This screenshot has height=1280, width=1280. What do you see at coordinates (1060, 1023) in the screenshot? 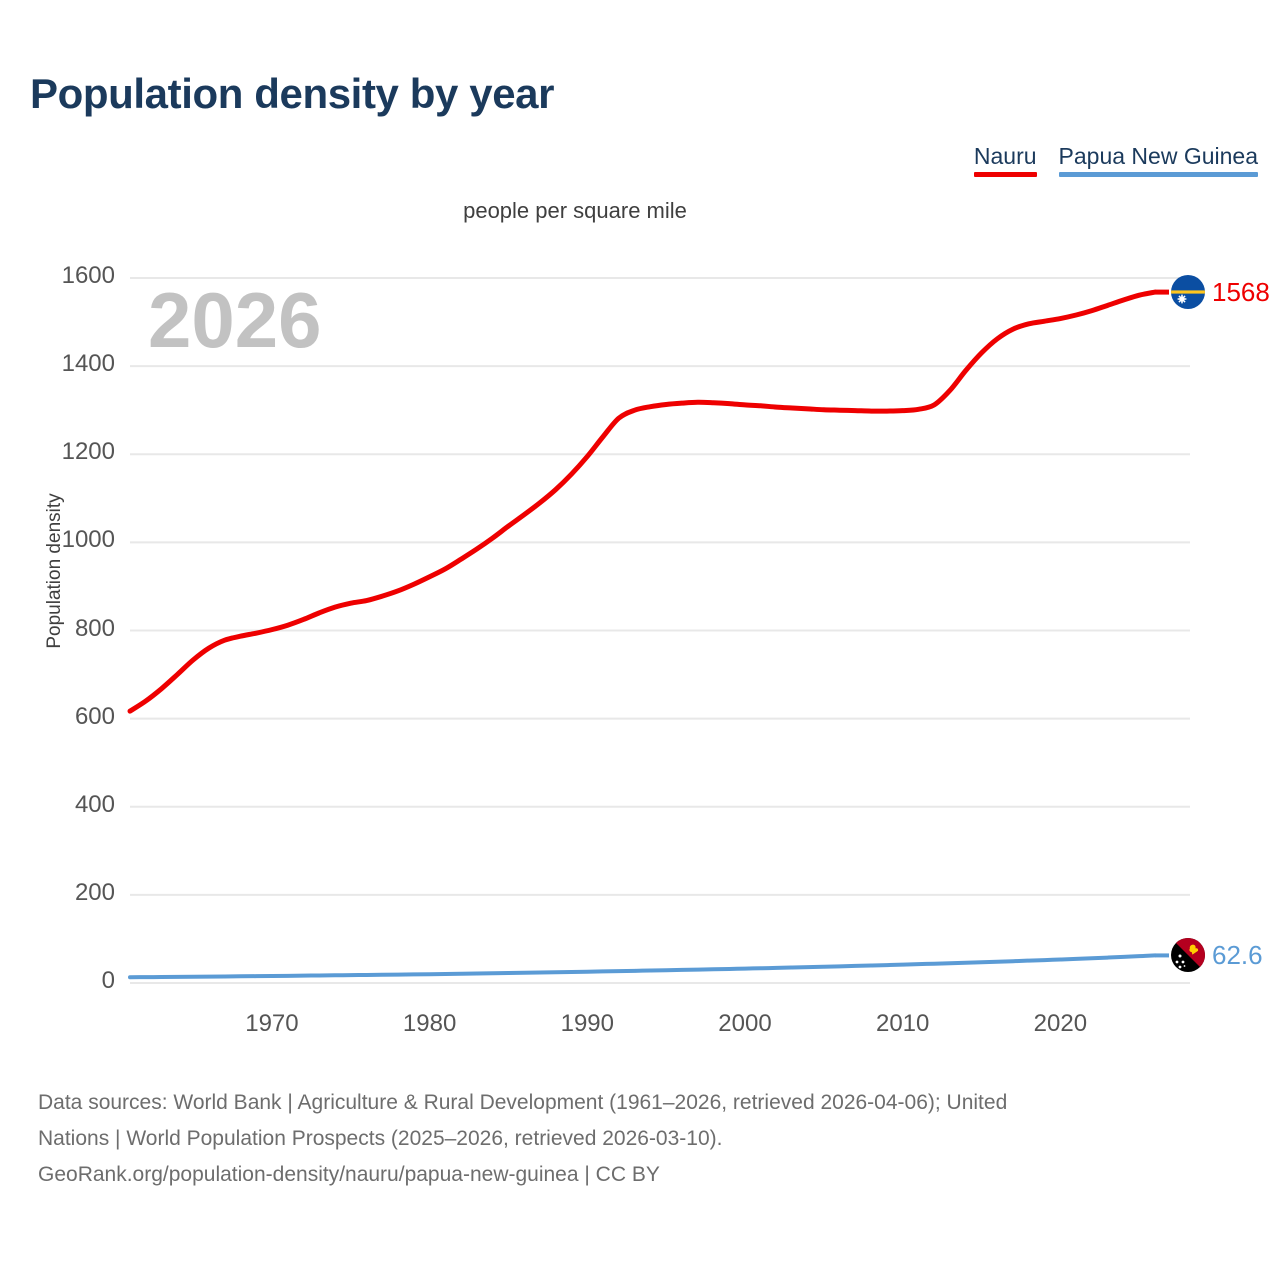
I see `x-tick-label-2020: 2020` at bounding box center [1060, 1023].